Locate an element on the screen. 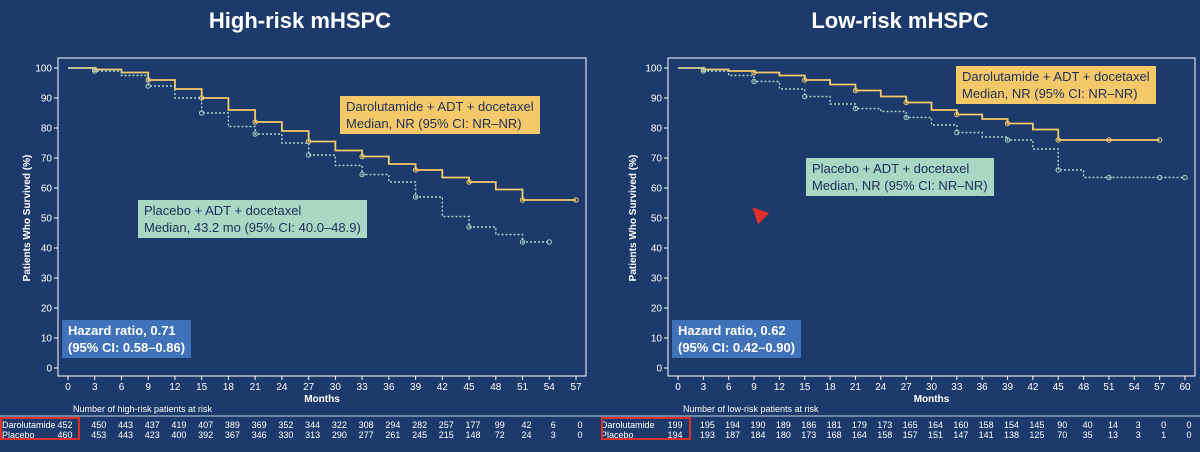 The height and width of the screenshot is (452, 1200). risk-value: 164 is located at coordinates (935, 425).